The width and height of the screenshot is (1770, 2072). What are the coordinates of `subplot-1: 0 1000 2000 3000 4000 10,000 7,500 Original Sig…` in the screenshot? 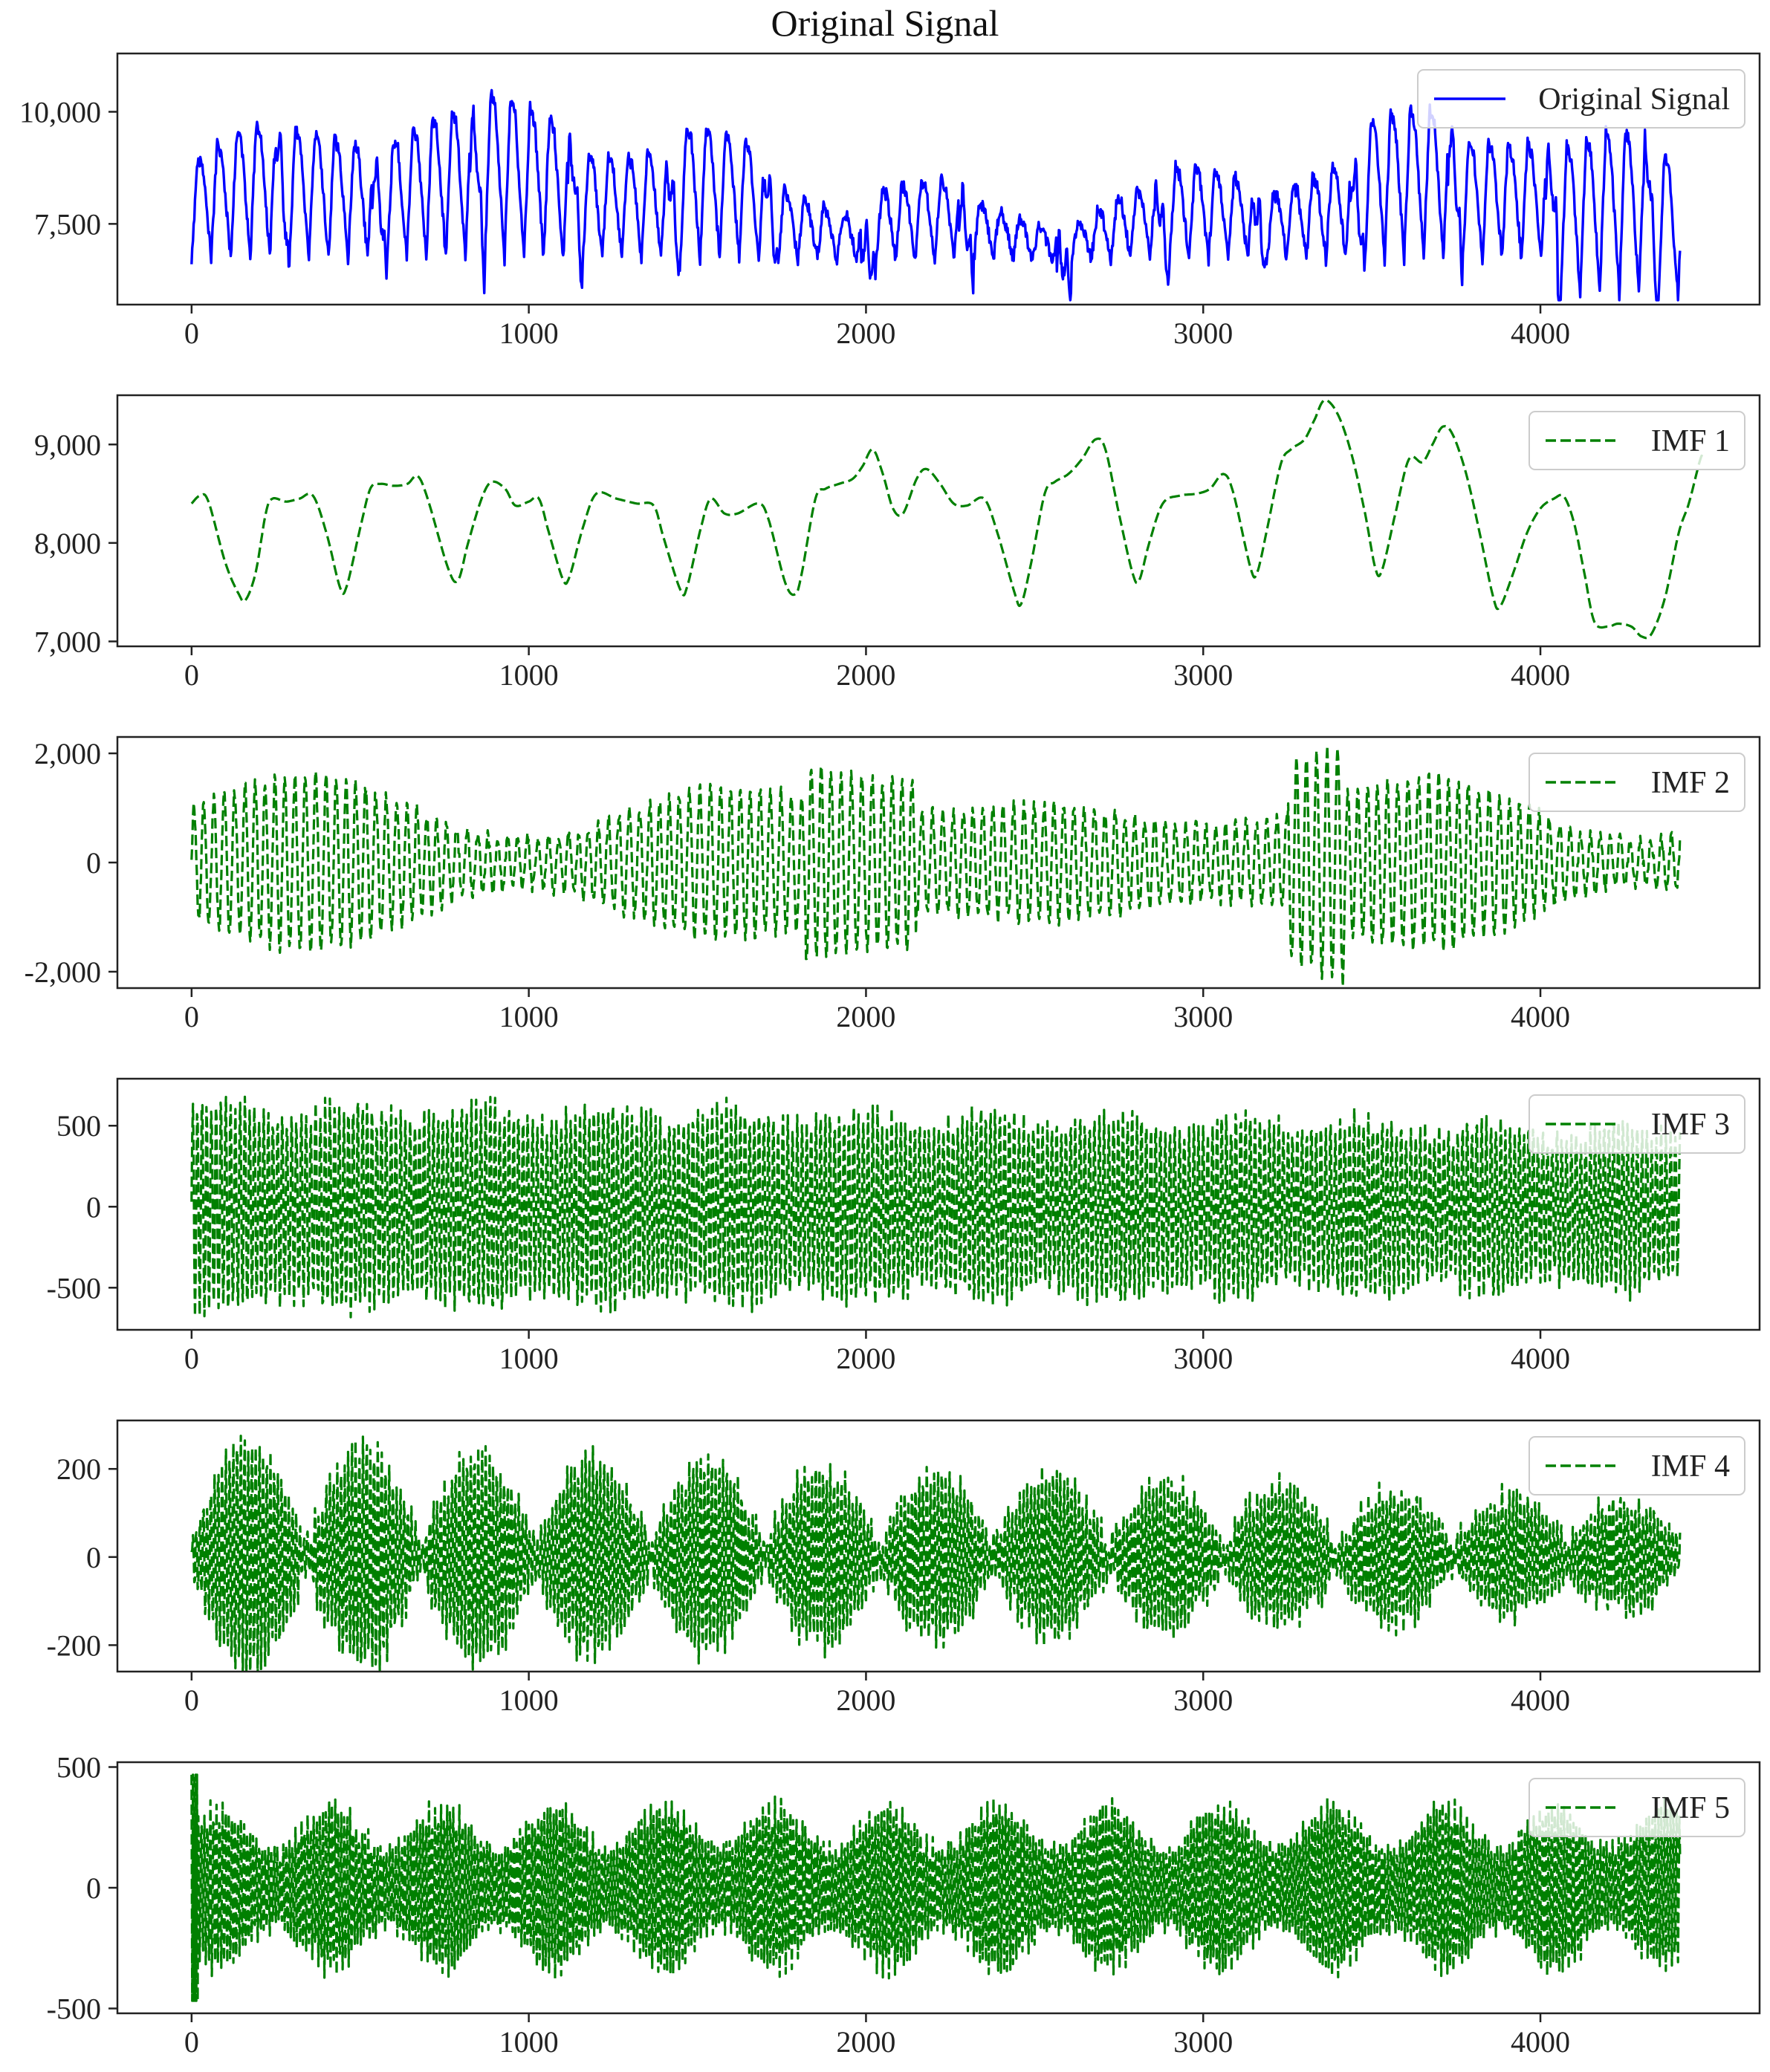 It's located at (890, 201).